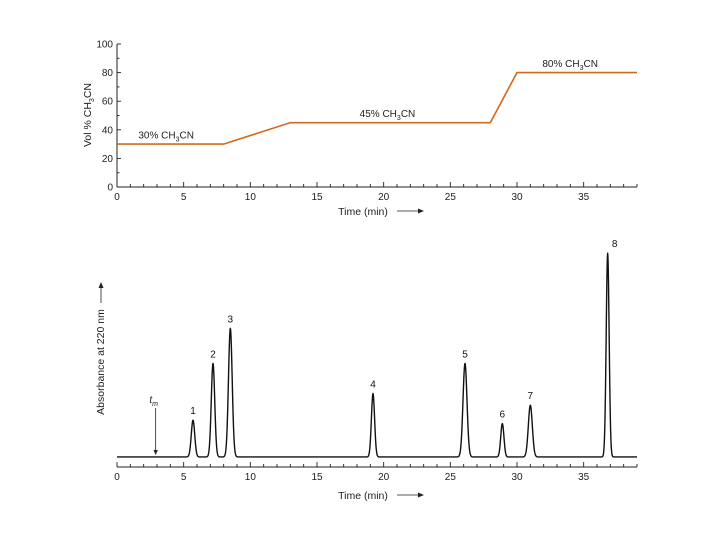 The height and width of the screenshot is (540, 720). What do you see at coordinates (108, 102) in the screenshot?
I see `gradient-y-tick-label: 60` at bounding box center [108, 102].